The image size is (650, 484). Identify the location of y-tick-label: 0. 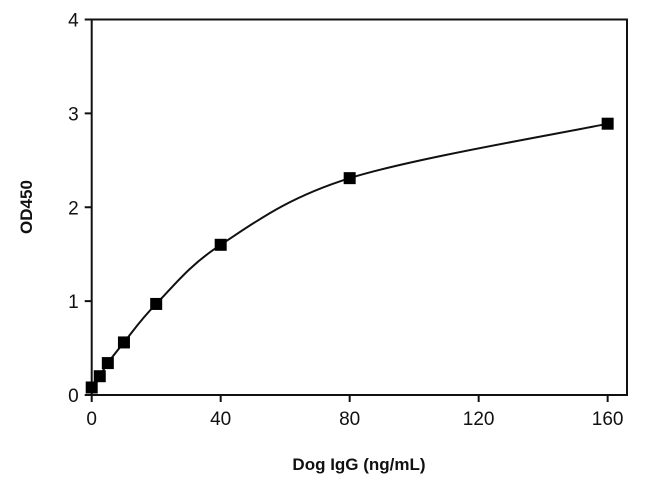
(73, 396).